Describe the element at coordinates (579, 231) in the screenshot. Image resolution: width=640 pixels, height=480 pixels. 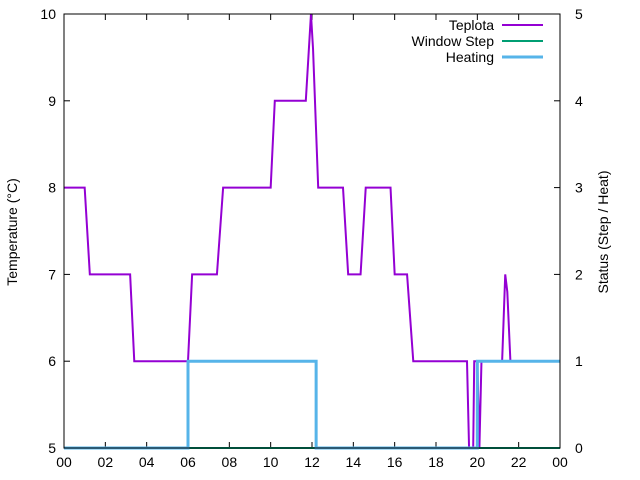
I see `y2-tick-labels: 0 1 2 3 4 5` at that location.